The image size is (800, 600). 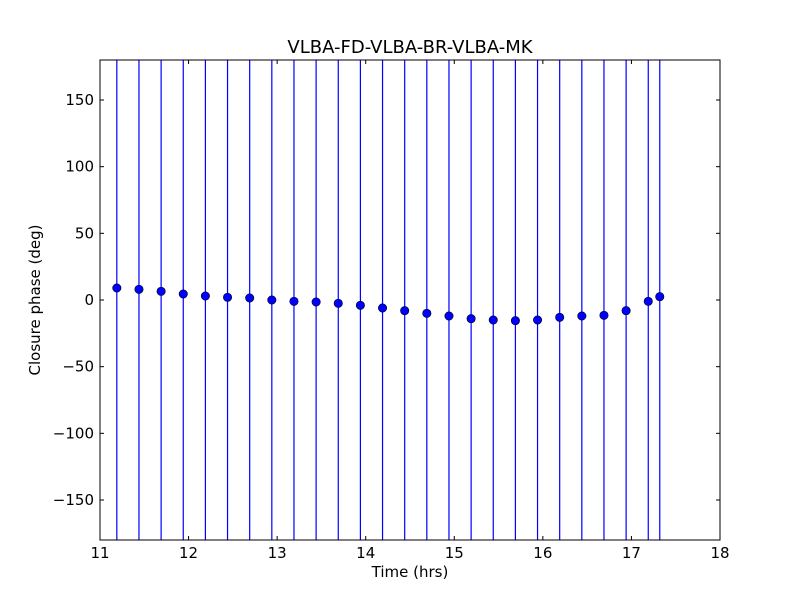 I want to click on y-tick-label: −100, so click(x=73, y=433).